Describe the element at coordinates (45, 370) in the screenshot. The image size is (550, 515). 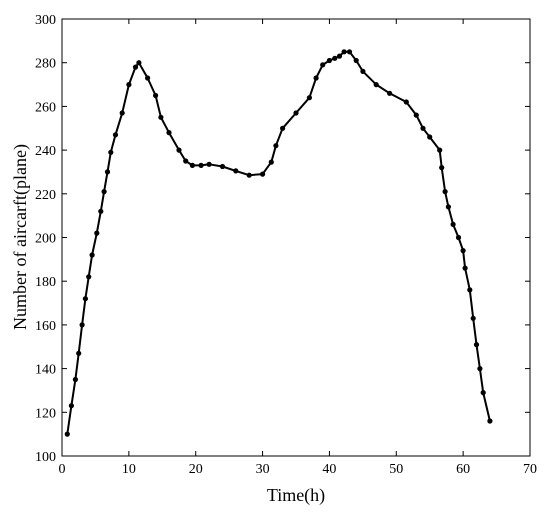
I see `y-tick-label: 140` at that location.